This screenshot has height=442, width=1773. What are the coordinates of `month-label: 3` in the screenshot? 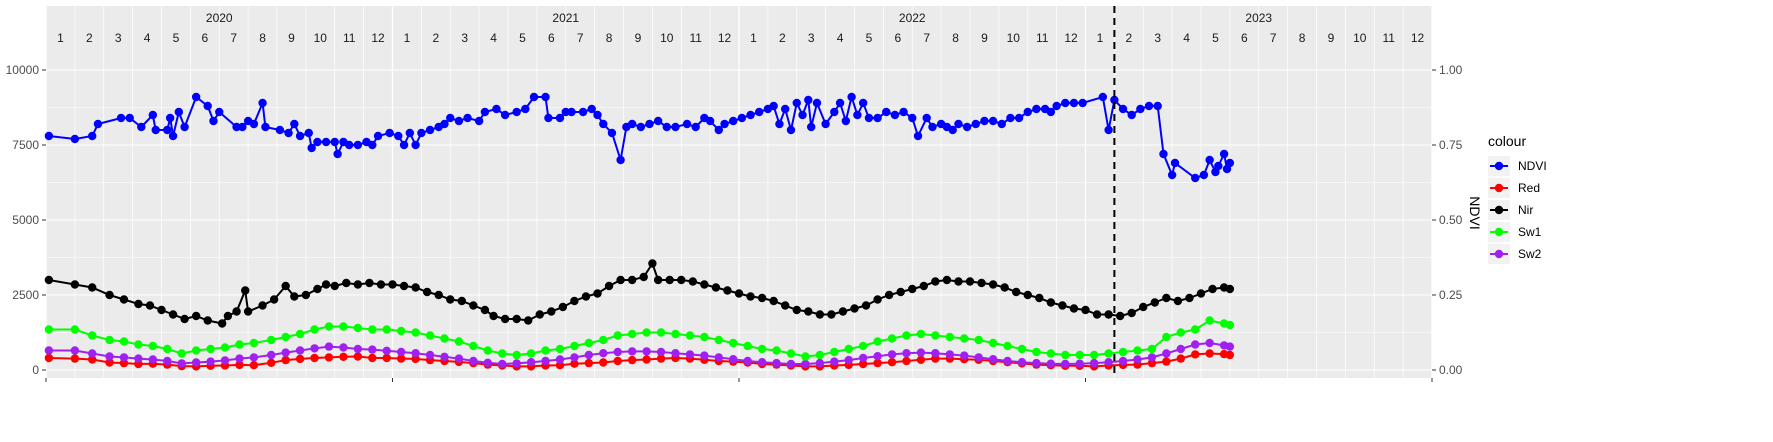 It's located at (118, 38).